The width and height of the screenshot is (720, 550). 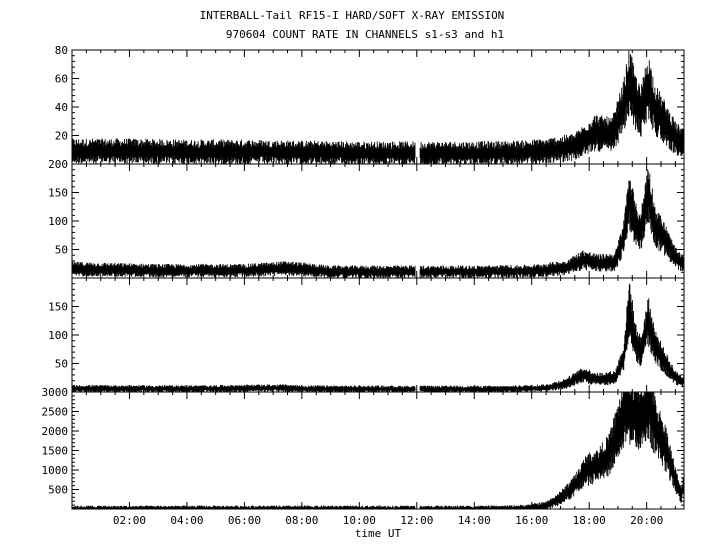 What do you see at coordinates (61, 107) in the screenshot?
I see `y-tick-label: 40` at bounding box center [61, 107].